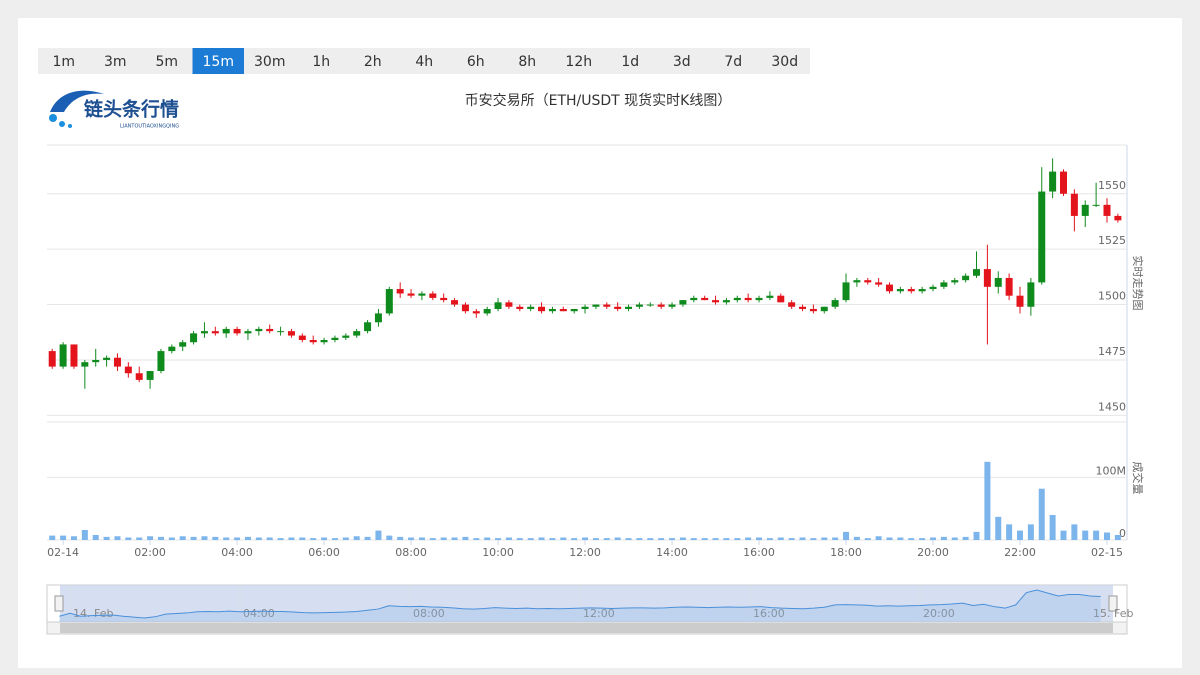 This screenshot has width=1200, height=675. Describe the element at coordinates (682, 62) in the screenshot. I see `interval-button: 3d` at that location.